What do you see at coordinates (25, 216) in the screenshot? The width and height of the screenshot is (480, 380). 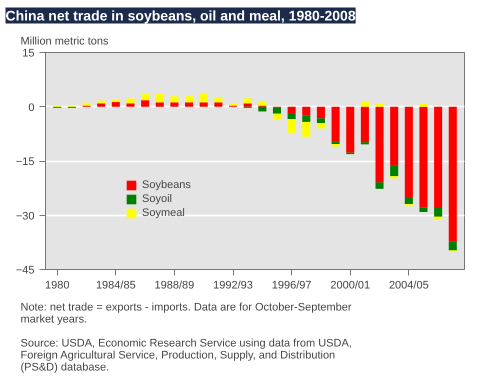 I see `y-tick-label: −30` at bounding box center [25, 216].